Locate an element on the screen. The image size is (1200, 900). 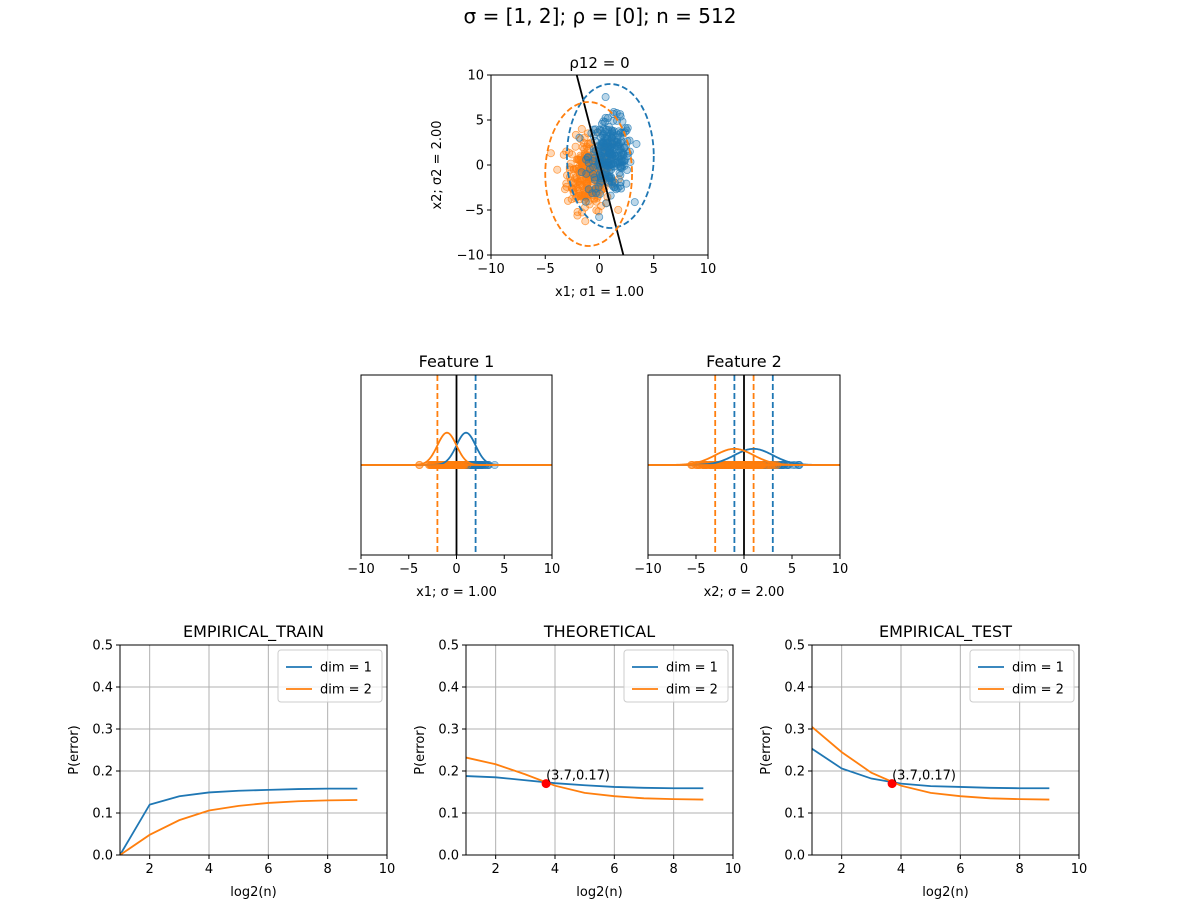
chart-title: Feature 2 is located at coordinates (744, 361).